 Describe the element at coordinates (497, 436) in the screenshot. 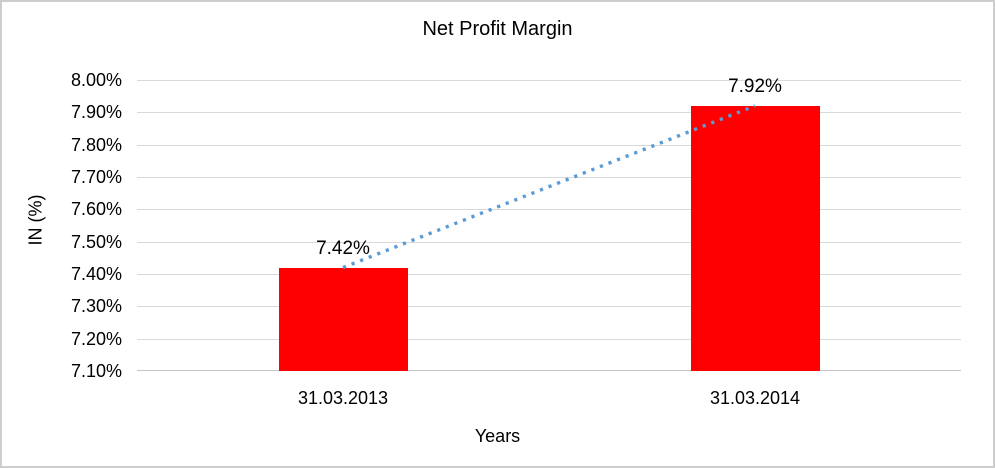

I see `x-axis-title: Years` at that location.